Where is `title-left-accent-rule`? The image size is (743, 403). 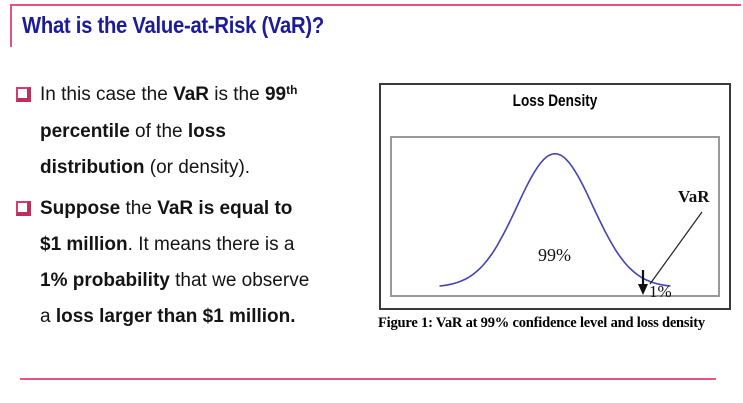
title-left-accent-rule is located at coordinates (11, 25).